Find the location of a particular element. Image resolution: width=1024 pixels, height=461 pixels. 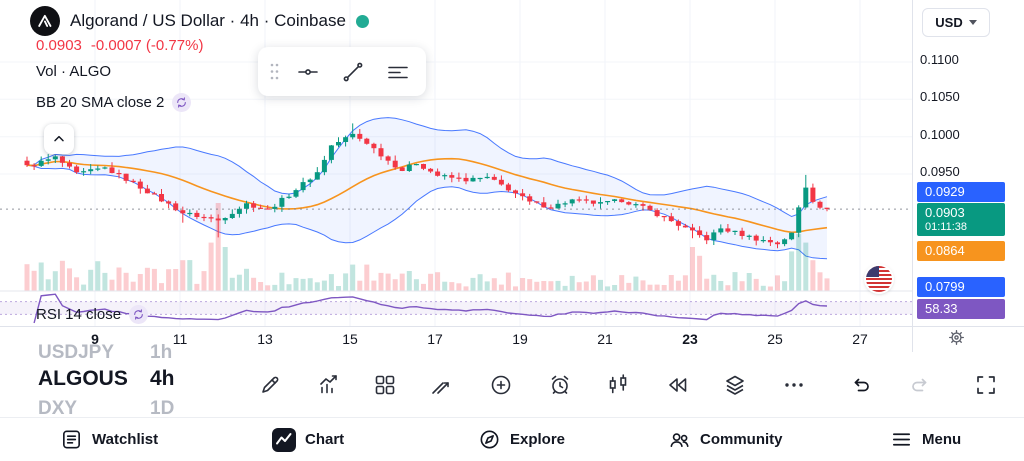

bottom-navigation: Watchlist Chart Explore Community is located at coordinates (512, 439).